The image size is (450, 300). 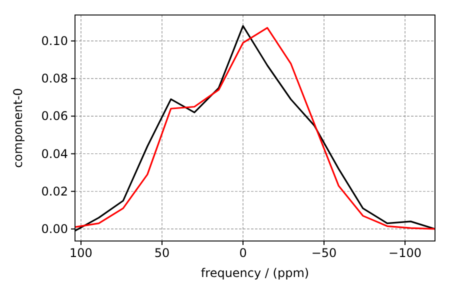 What do you see at coordinates (54, 191) in the screenshot?
I see `y-tick-label: 0.02` at bounding box center [54, 191].